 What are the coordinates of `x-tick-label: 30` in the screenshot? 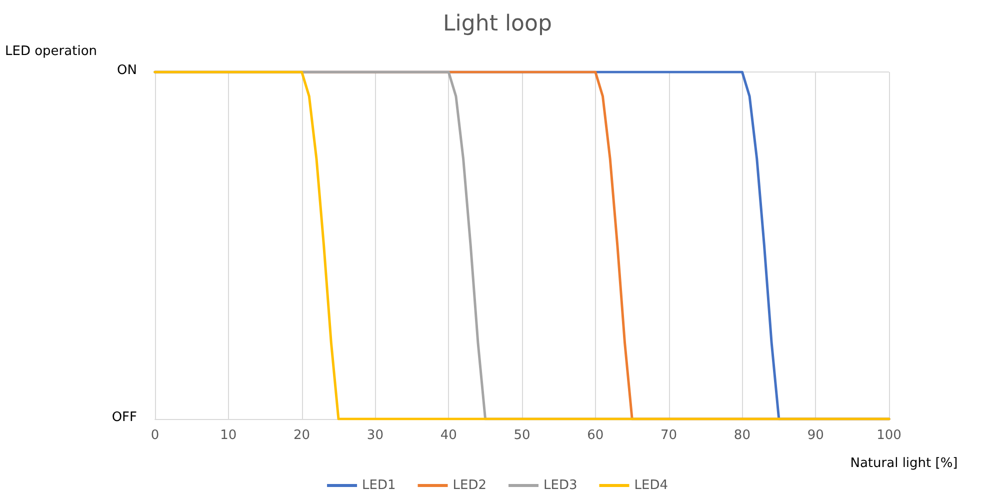 It's located at (375, 435).